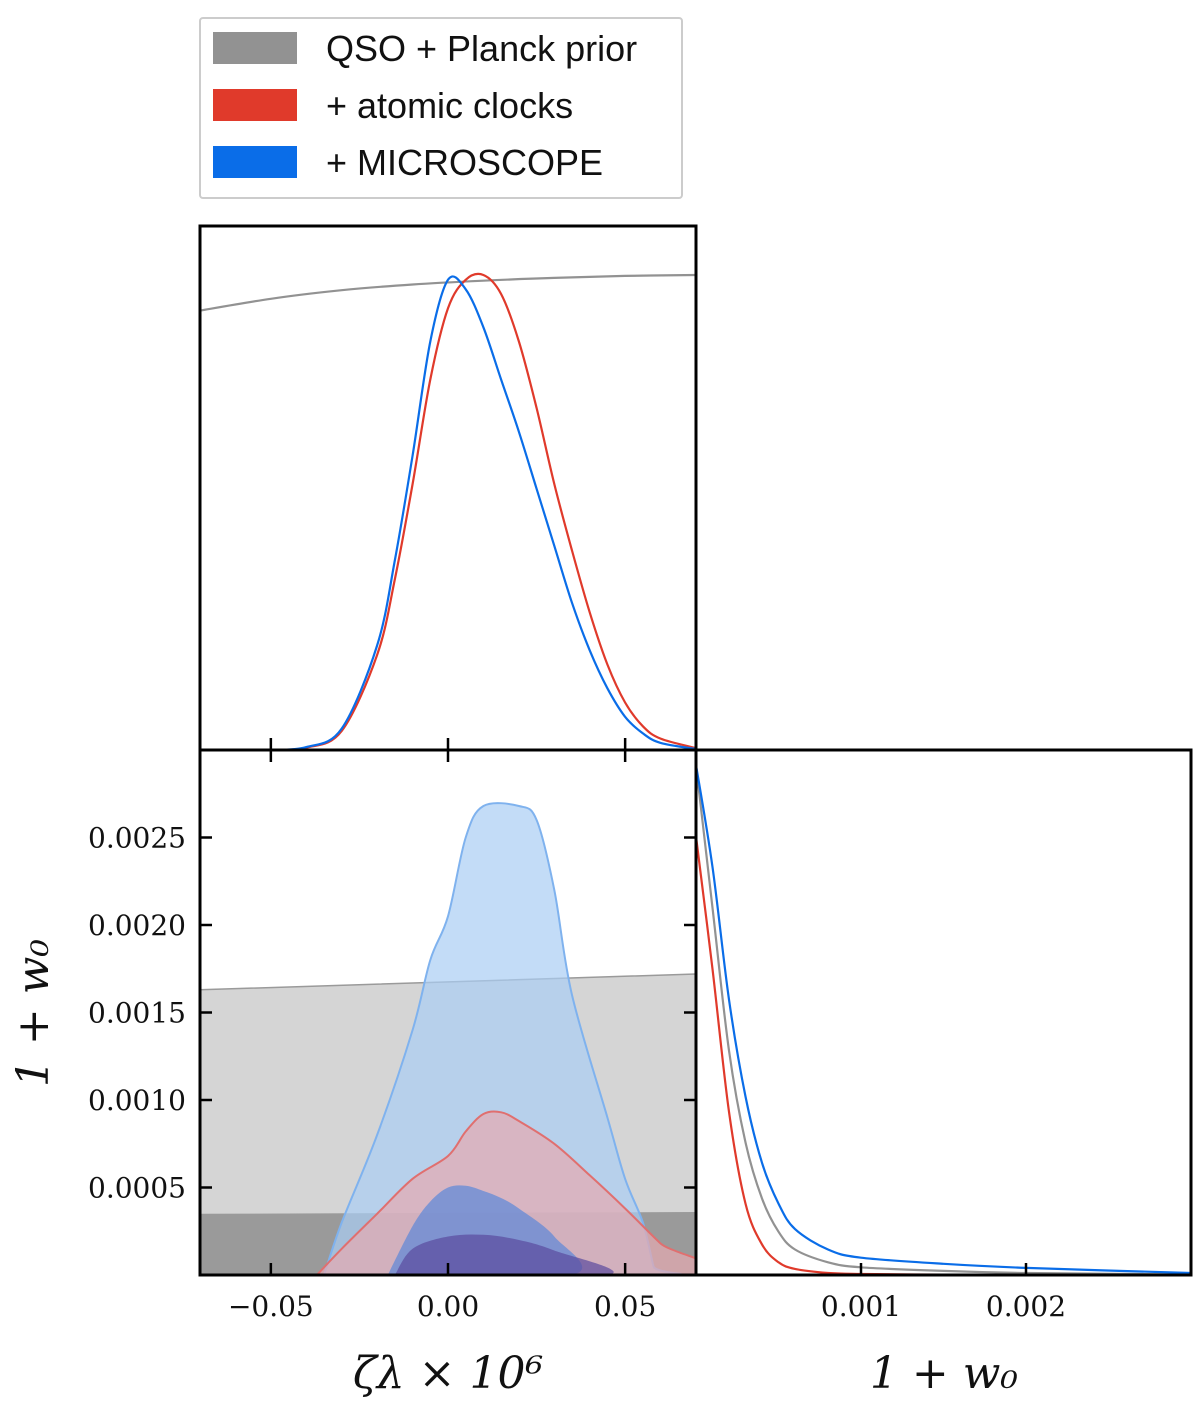  I want to click on contour-fill, so click(504, 1254).